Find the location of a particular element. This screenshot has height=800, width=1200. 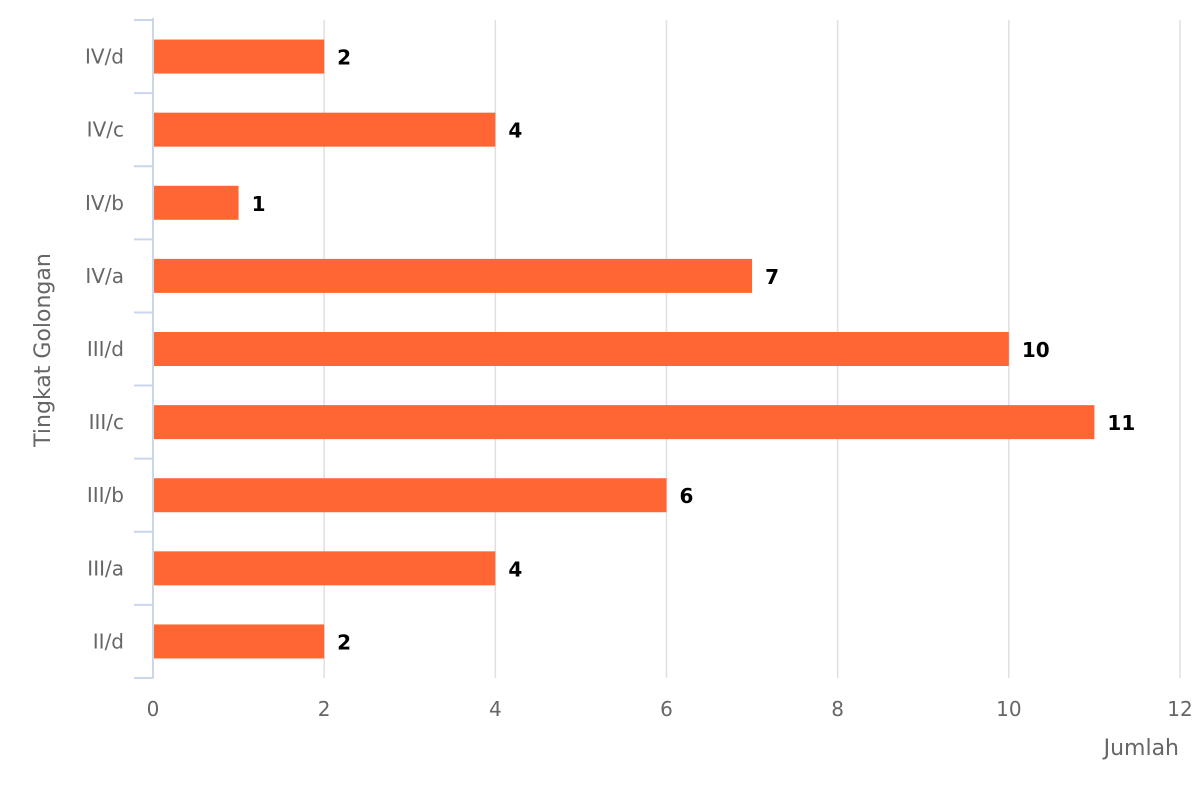

x-tick-label: 2 is located at coordinates (324, 709).